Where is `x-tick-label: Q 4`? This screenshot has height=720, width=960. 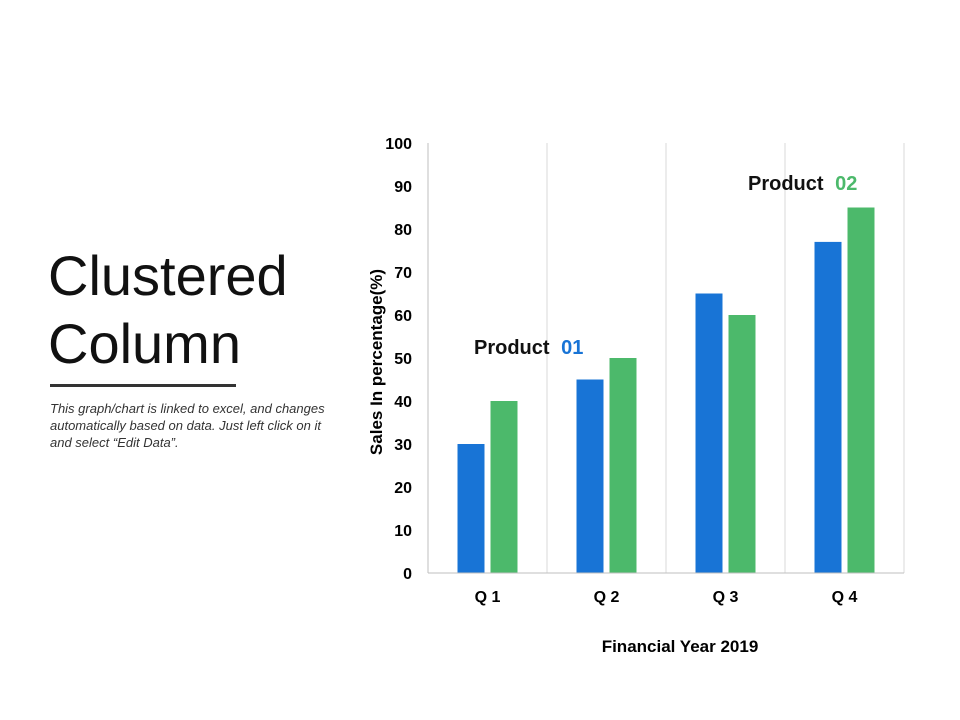
x-tick-label: Q 4 is located at coordinates (845, 597).